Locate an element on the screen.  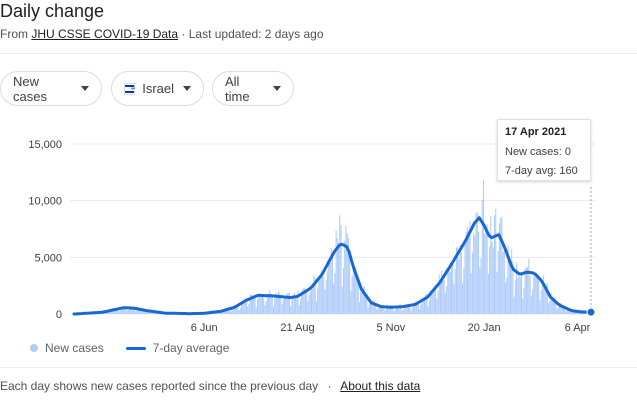
header-divider is located at coordinates (318, 53).